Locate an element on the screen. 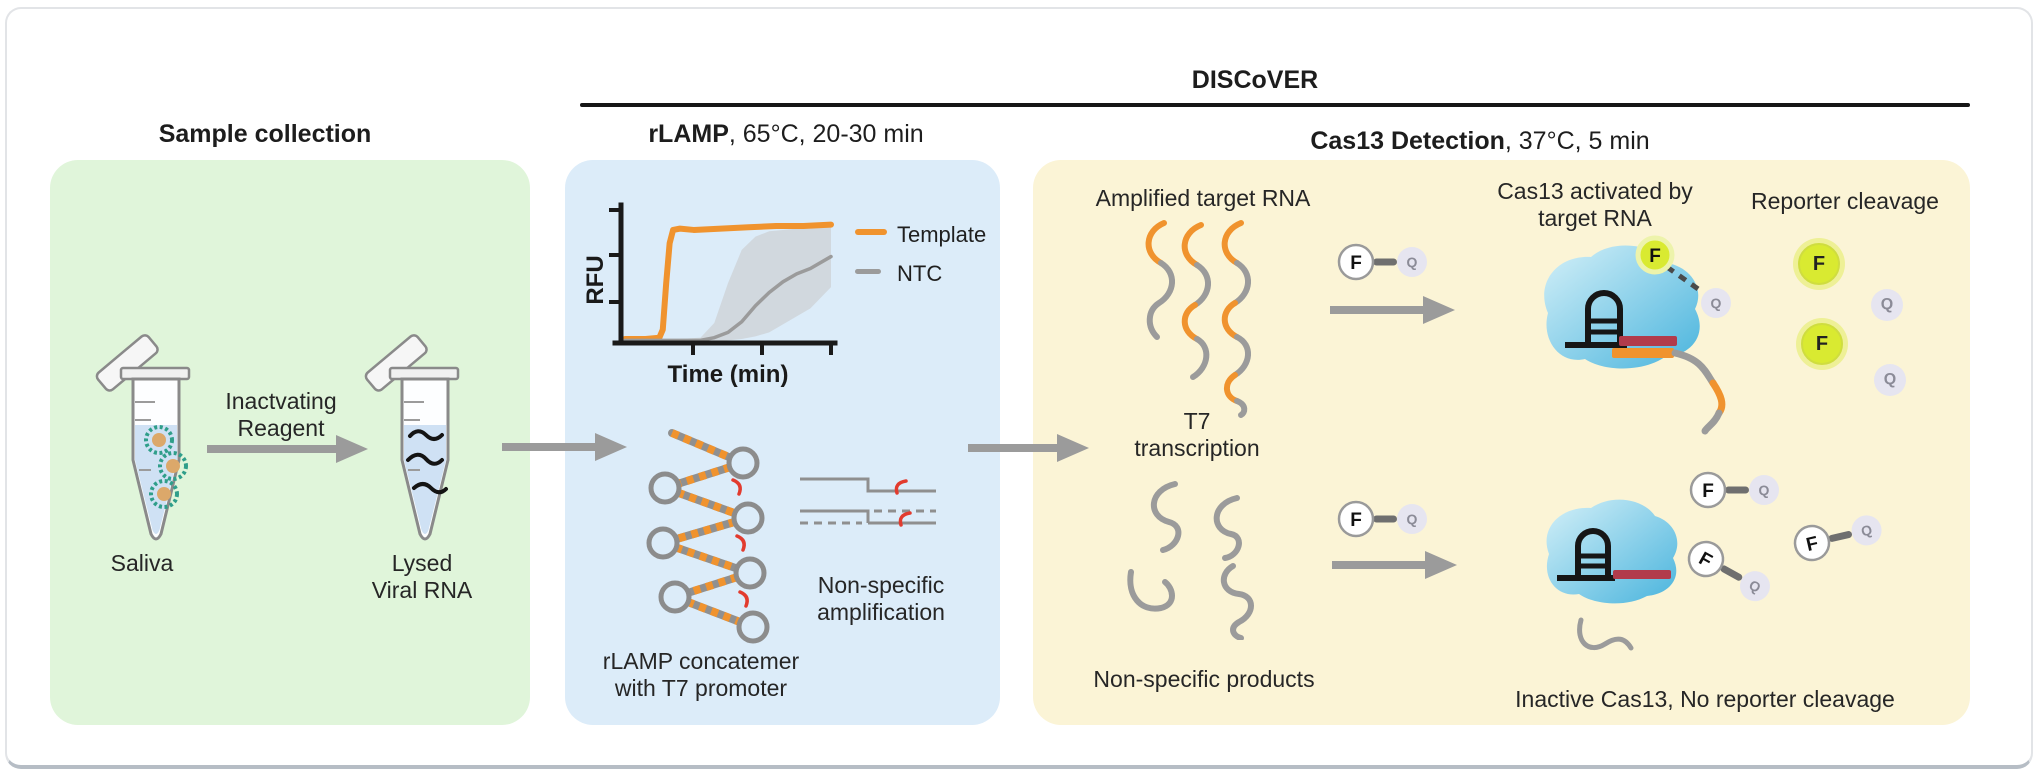 Image resolution: width=2037 pixels, height=771 pixels. concatemer-line2: with T7 promoter is located at coordinates (701, 688).